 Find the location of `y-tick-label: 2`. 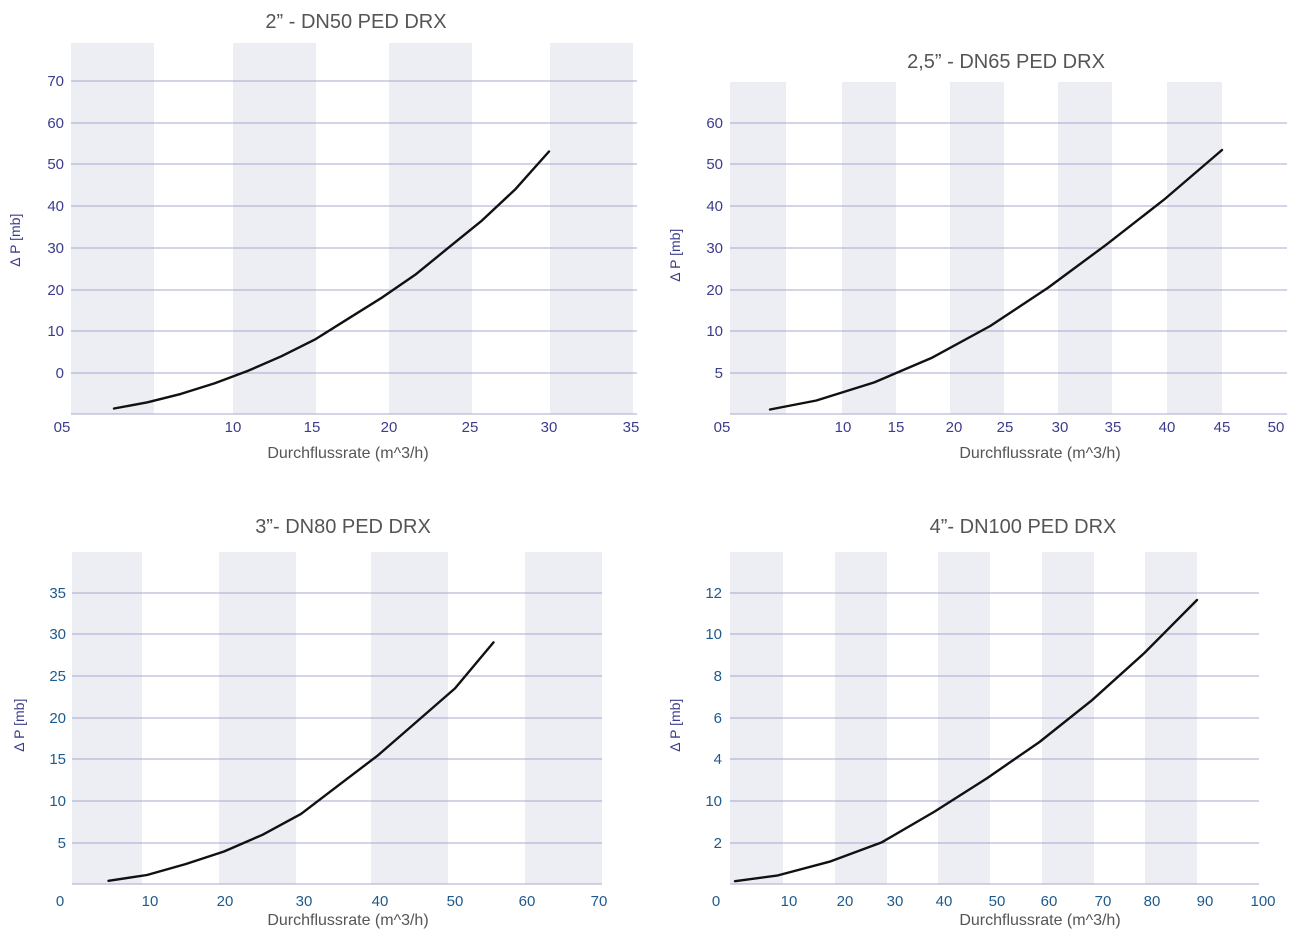

y-tick-label: 2 is located at coordinates (718, 843).